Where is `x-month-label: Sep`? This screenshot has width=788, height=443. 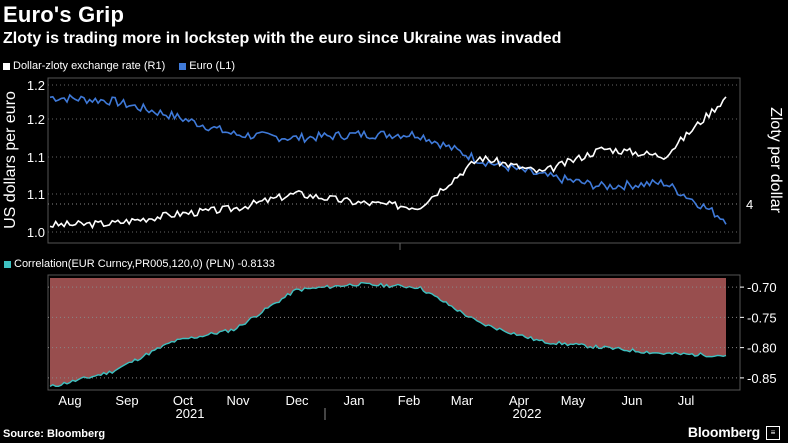
x-month-label: Sep is located at coordinates (126, 400).